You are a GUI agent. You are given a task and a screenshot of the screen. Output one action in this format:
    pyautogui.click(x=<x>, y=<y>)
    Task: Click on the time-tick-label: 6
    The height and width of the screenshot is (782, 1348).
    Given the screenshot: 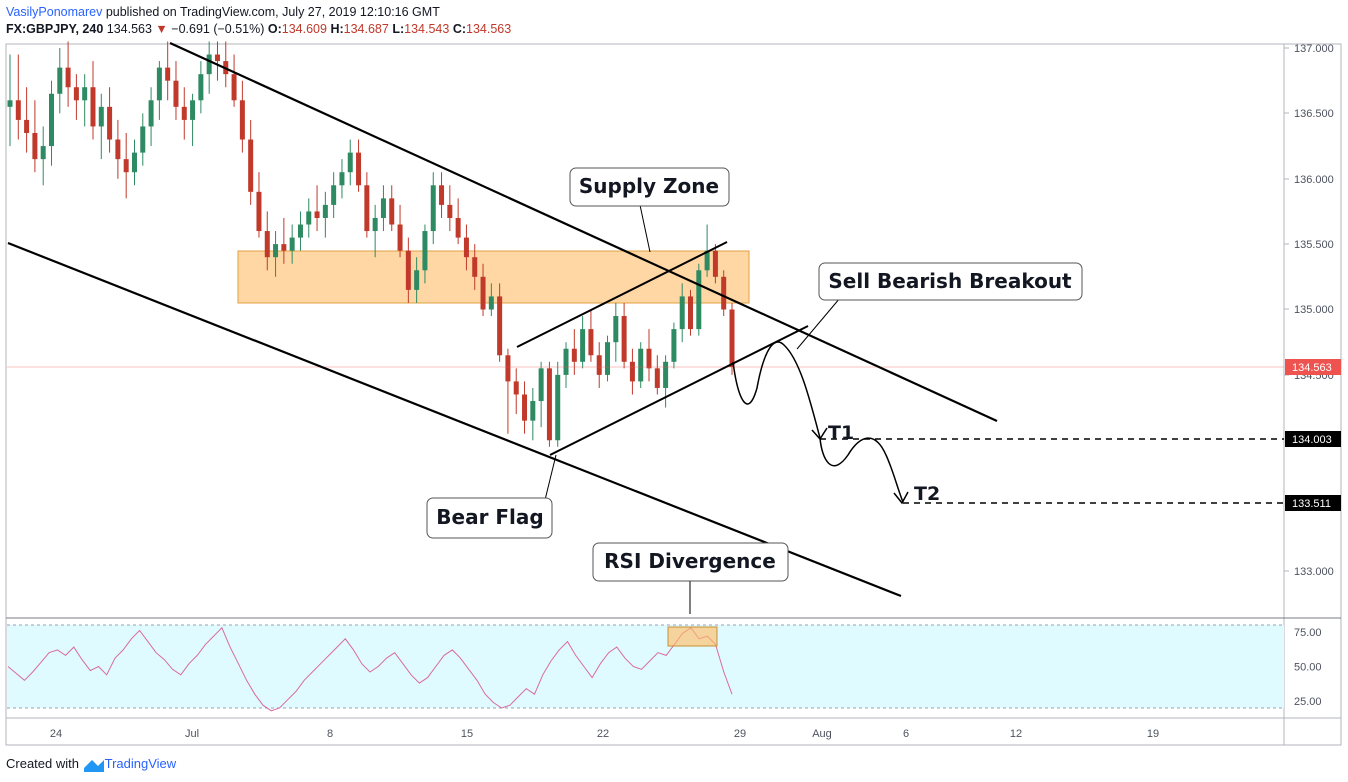 What is the action you would take?
    pyautogui.click(x=906, y=734)
    